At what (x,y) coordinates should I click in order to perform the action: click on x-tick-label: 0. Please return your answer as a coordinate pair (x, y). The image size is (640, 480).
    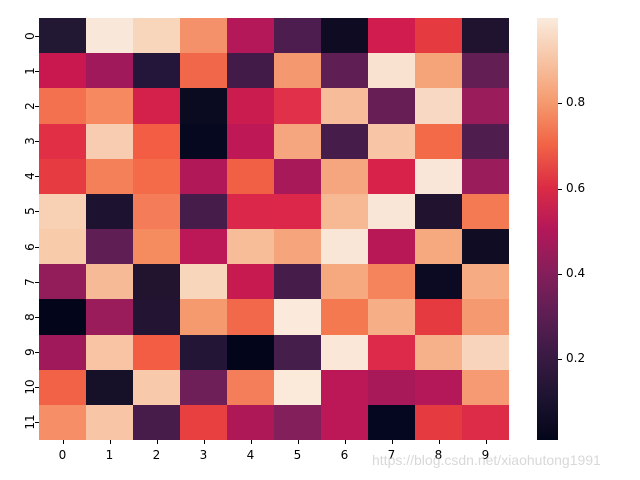
    Looking at the image, I should click on (62, 455).